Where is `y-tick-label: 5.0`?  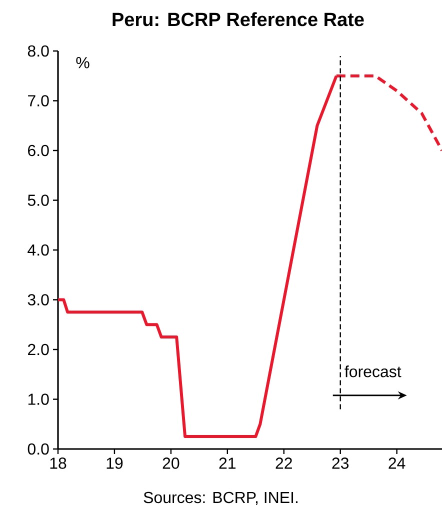 y-tick-label: 5.0 is located at coordinates (38, 200).